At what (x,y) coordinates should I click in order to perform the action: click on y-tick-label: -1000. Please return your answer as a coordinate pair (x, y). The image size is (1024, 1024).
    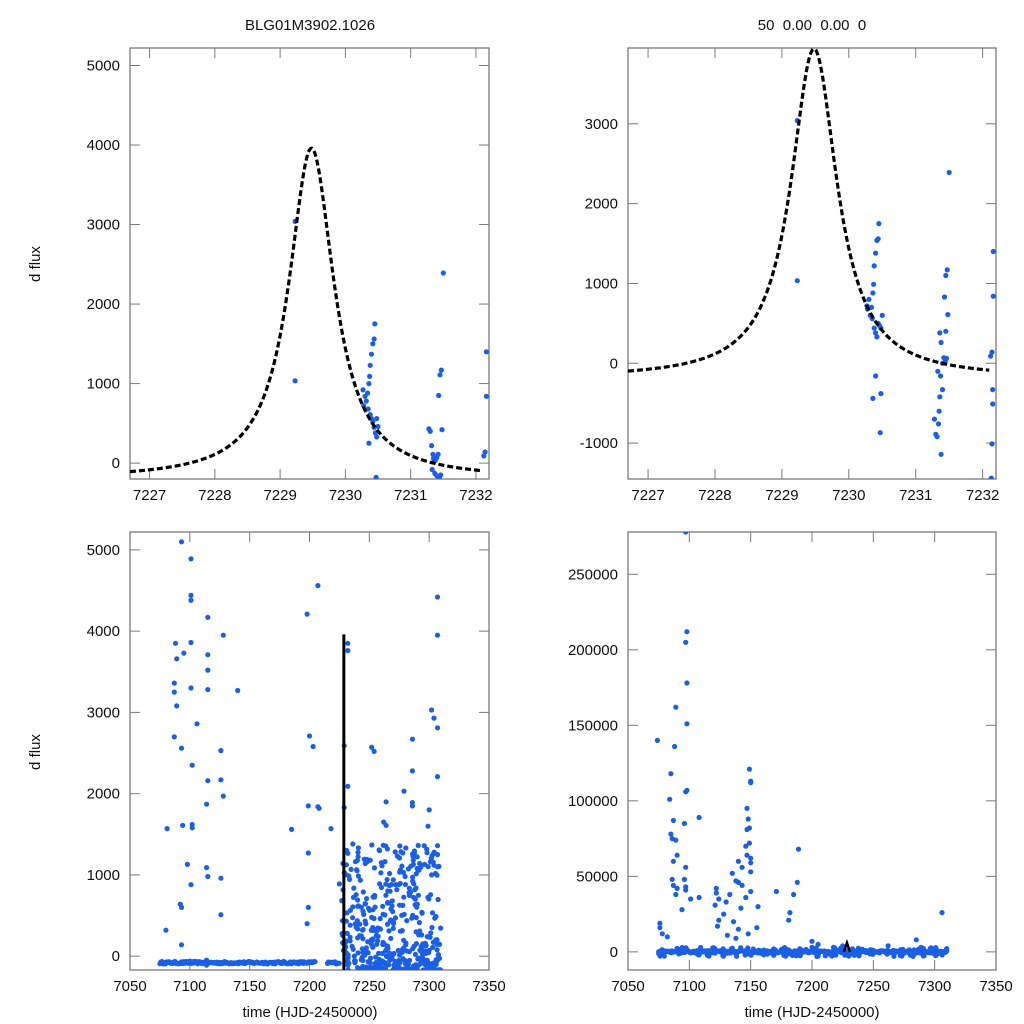
    Looking at the image, I should click on (599, 443).